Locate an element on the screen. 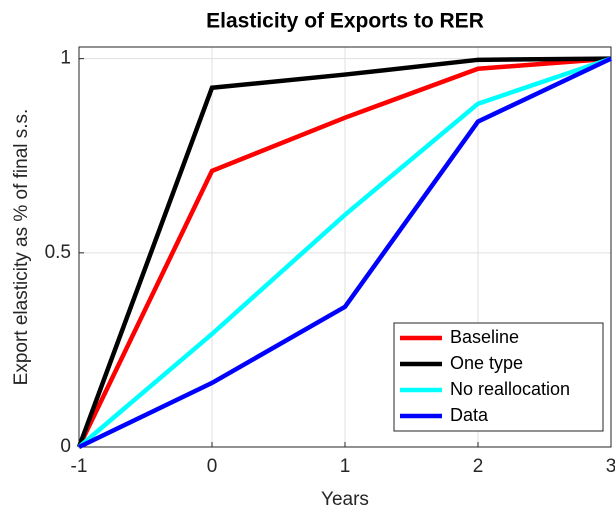  x-tick-label: -1 is located at coordinates (79, 466).